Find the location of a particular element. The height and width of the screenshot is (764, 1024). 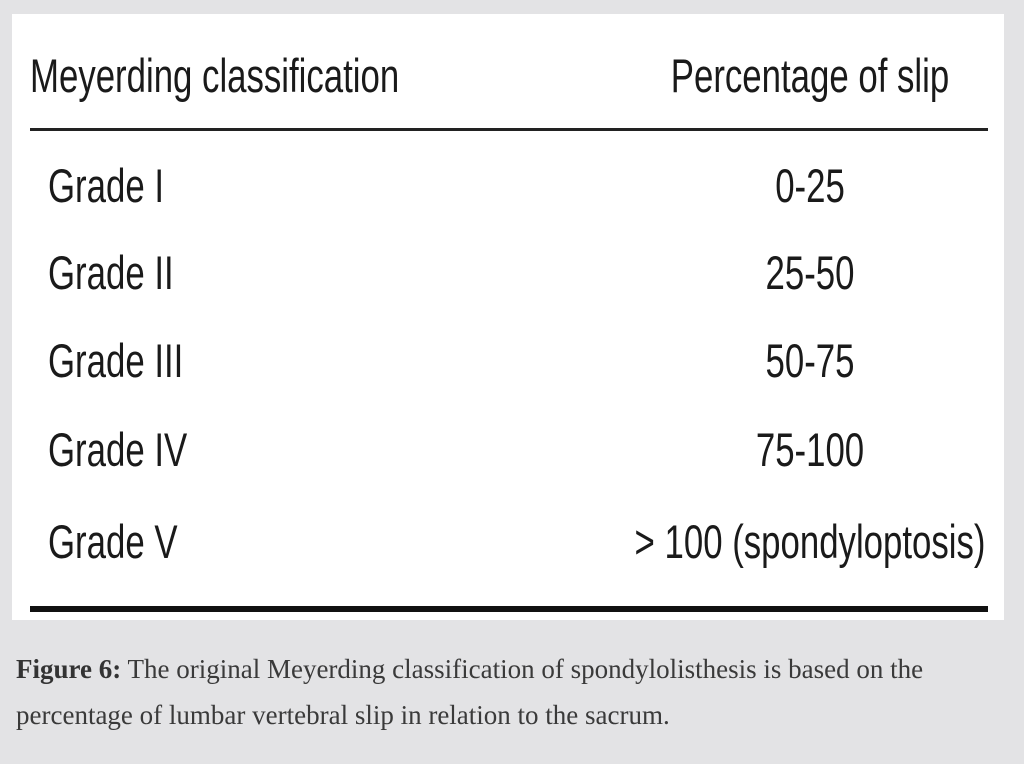

slip-cell: 0-25 is located at coordinates (810, 185).